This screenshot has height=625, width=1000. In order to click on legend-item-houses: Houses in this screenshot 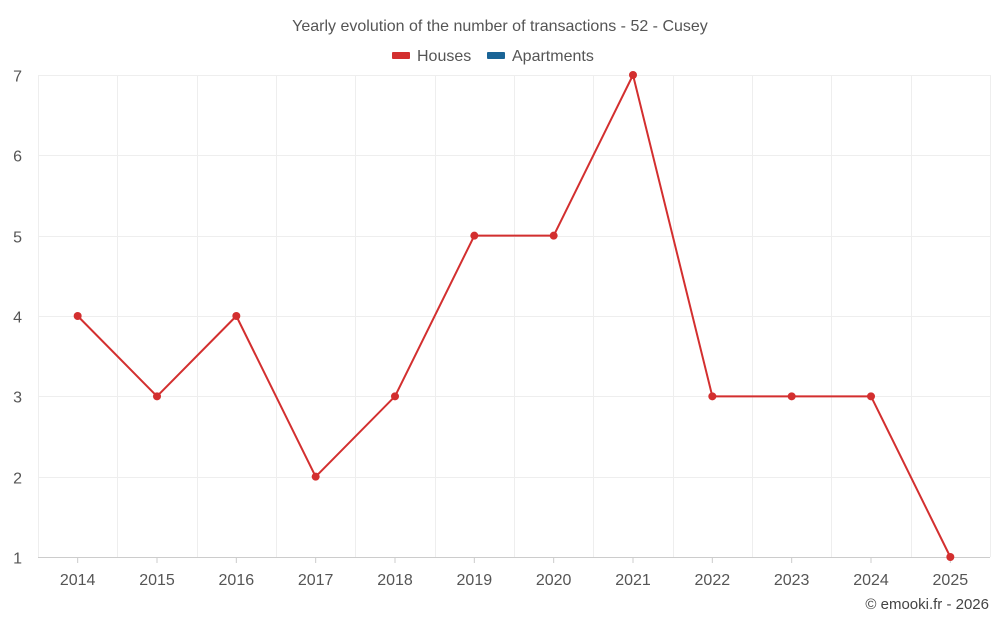, I will do `click(431, 56)`.